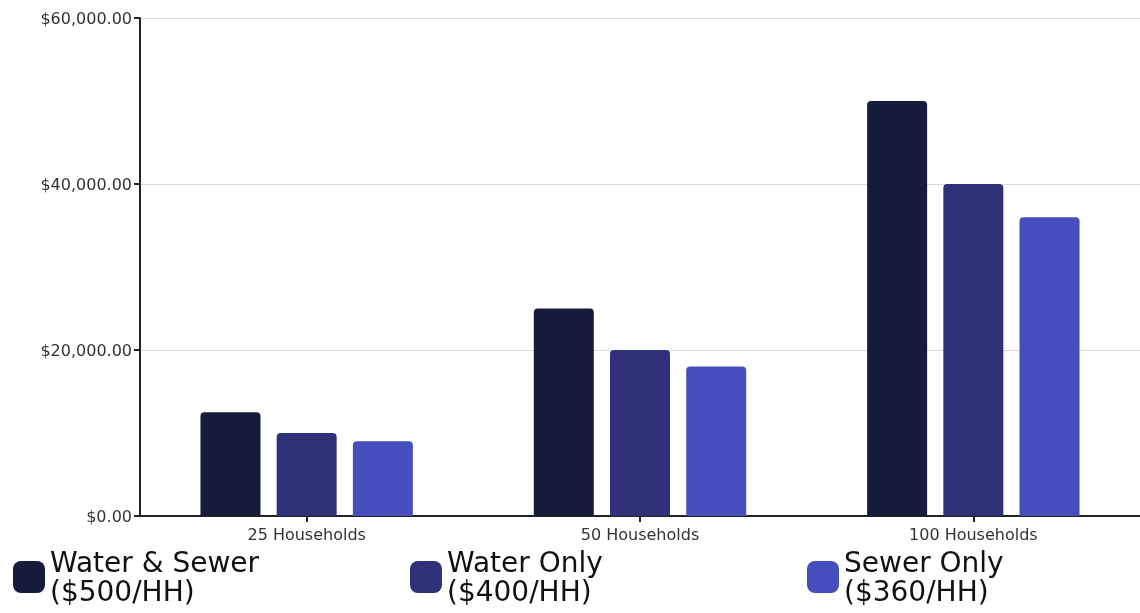 This screenshot has width=1140, height=613. Describe the element at coordinates (159, 577) in the screenshot. I see `legend-label: Water & Sewer ($500/HH)` at that location.